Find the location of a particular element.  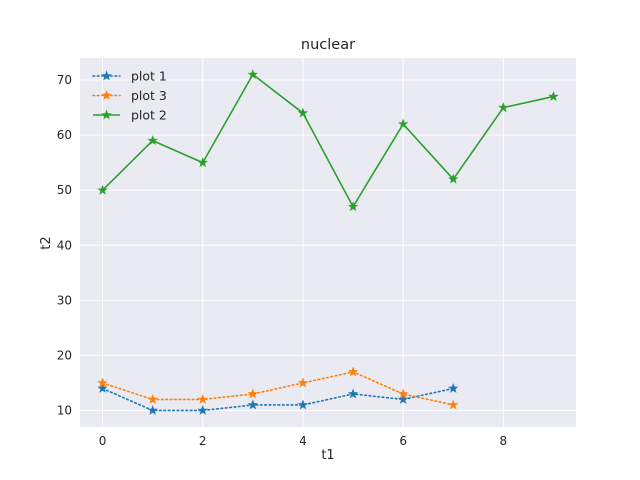

x-tick-label: 8 is located at coordinates (504, 441).